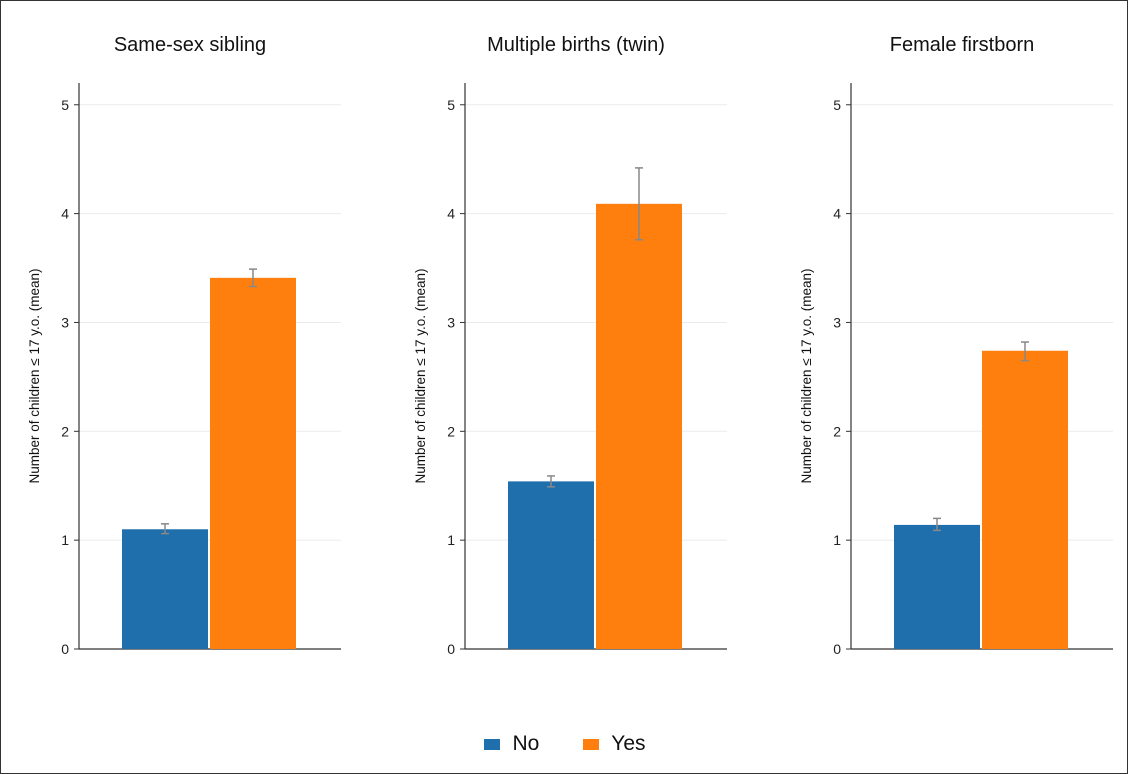 Image resolution: width=1128 pixels, height=774 pixels. Describe the element at coordinates (190, 45) in the screenshot. I see `panel-1-title: Same-sex sibling` at that location.